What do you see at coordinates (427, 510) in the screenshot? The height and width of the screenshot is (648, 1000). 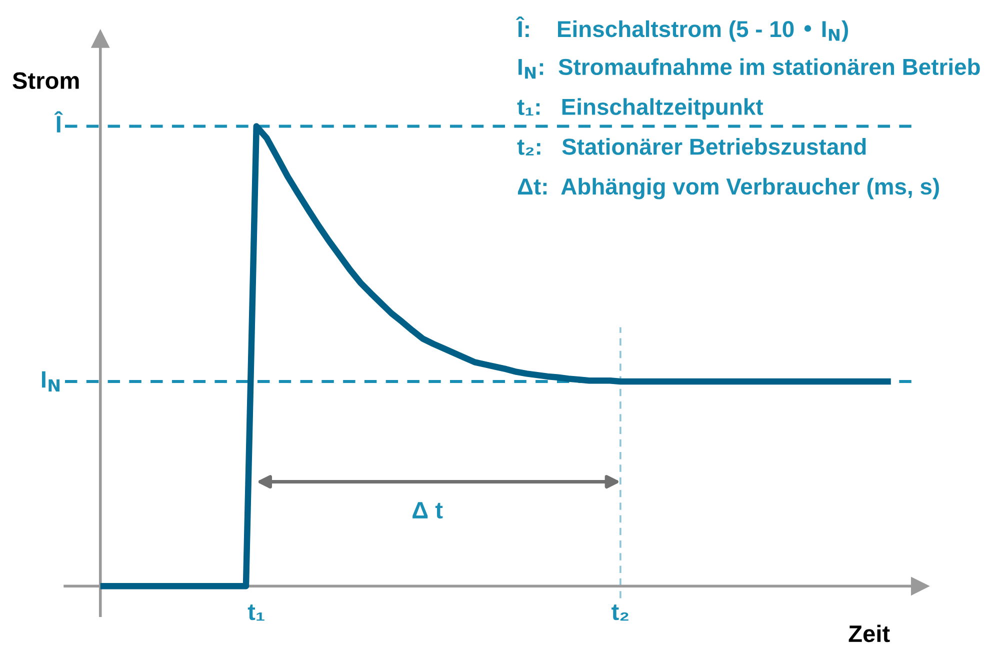 I see `annotation: Δ t` at bounding box center [427, 510].